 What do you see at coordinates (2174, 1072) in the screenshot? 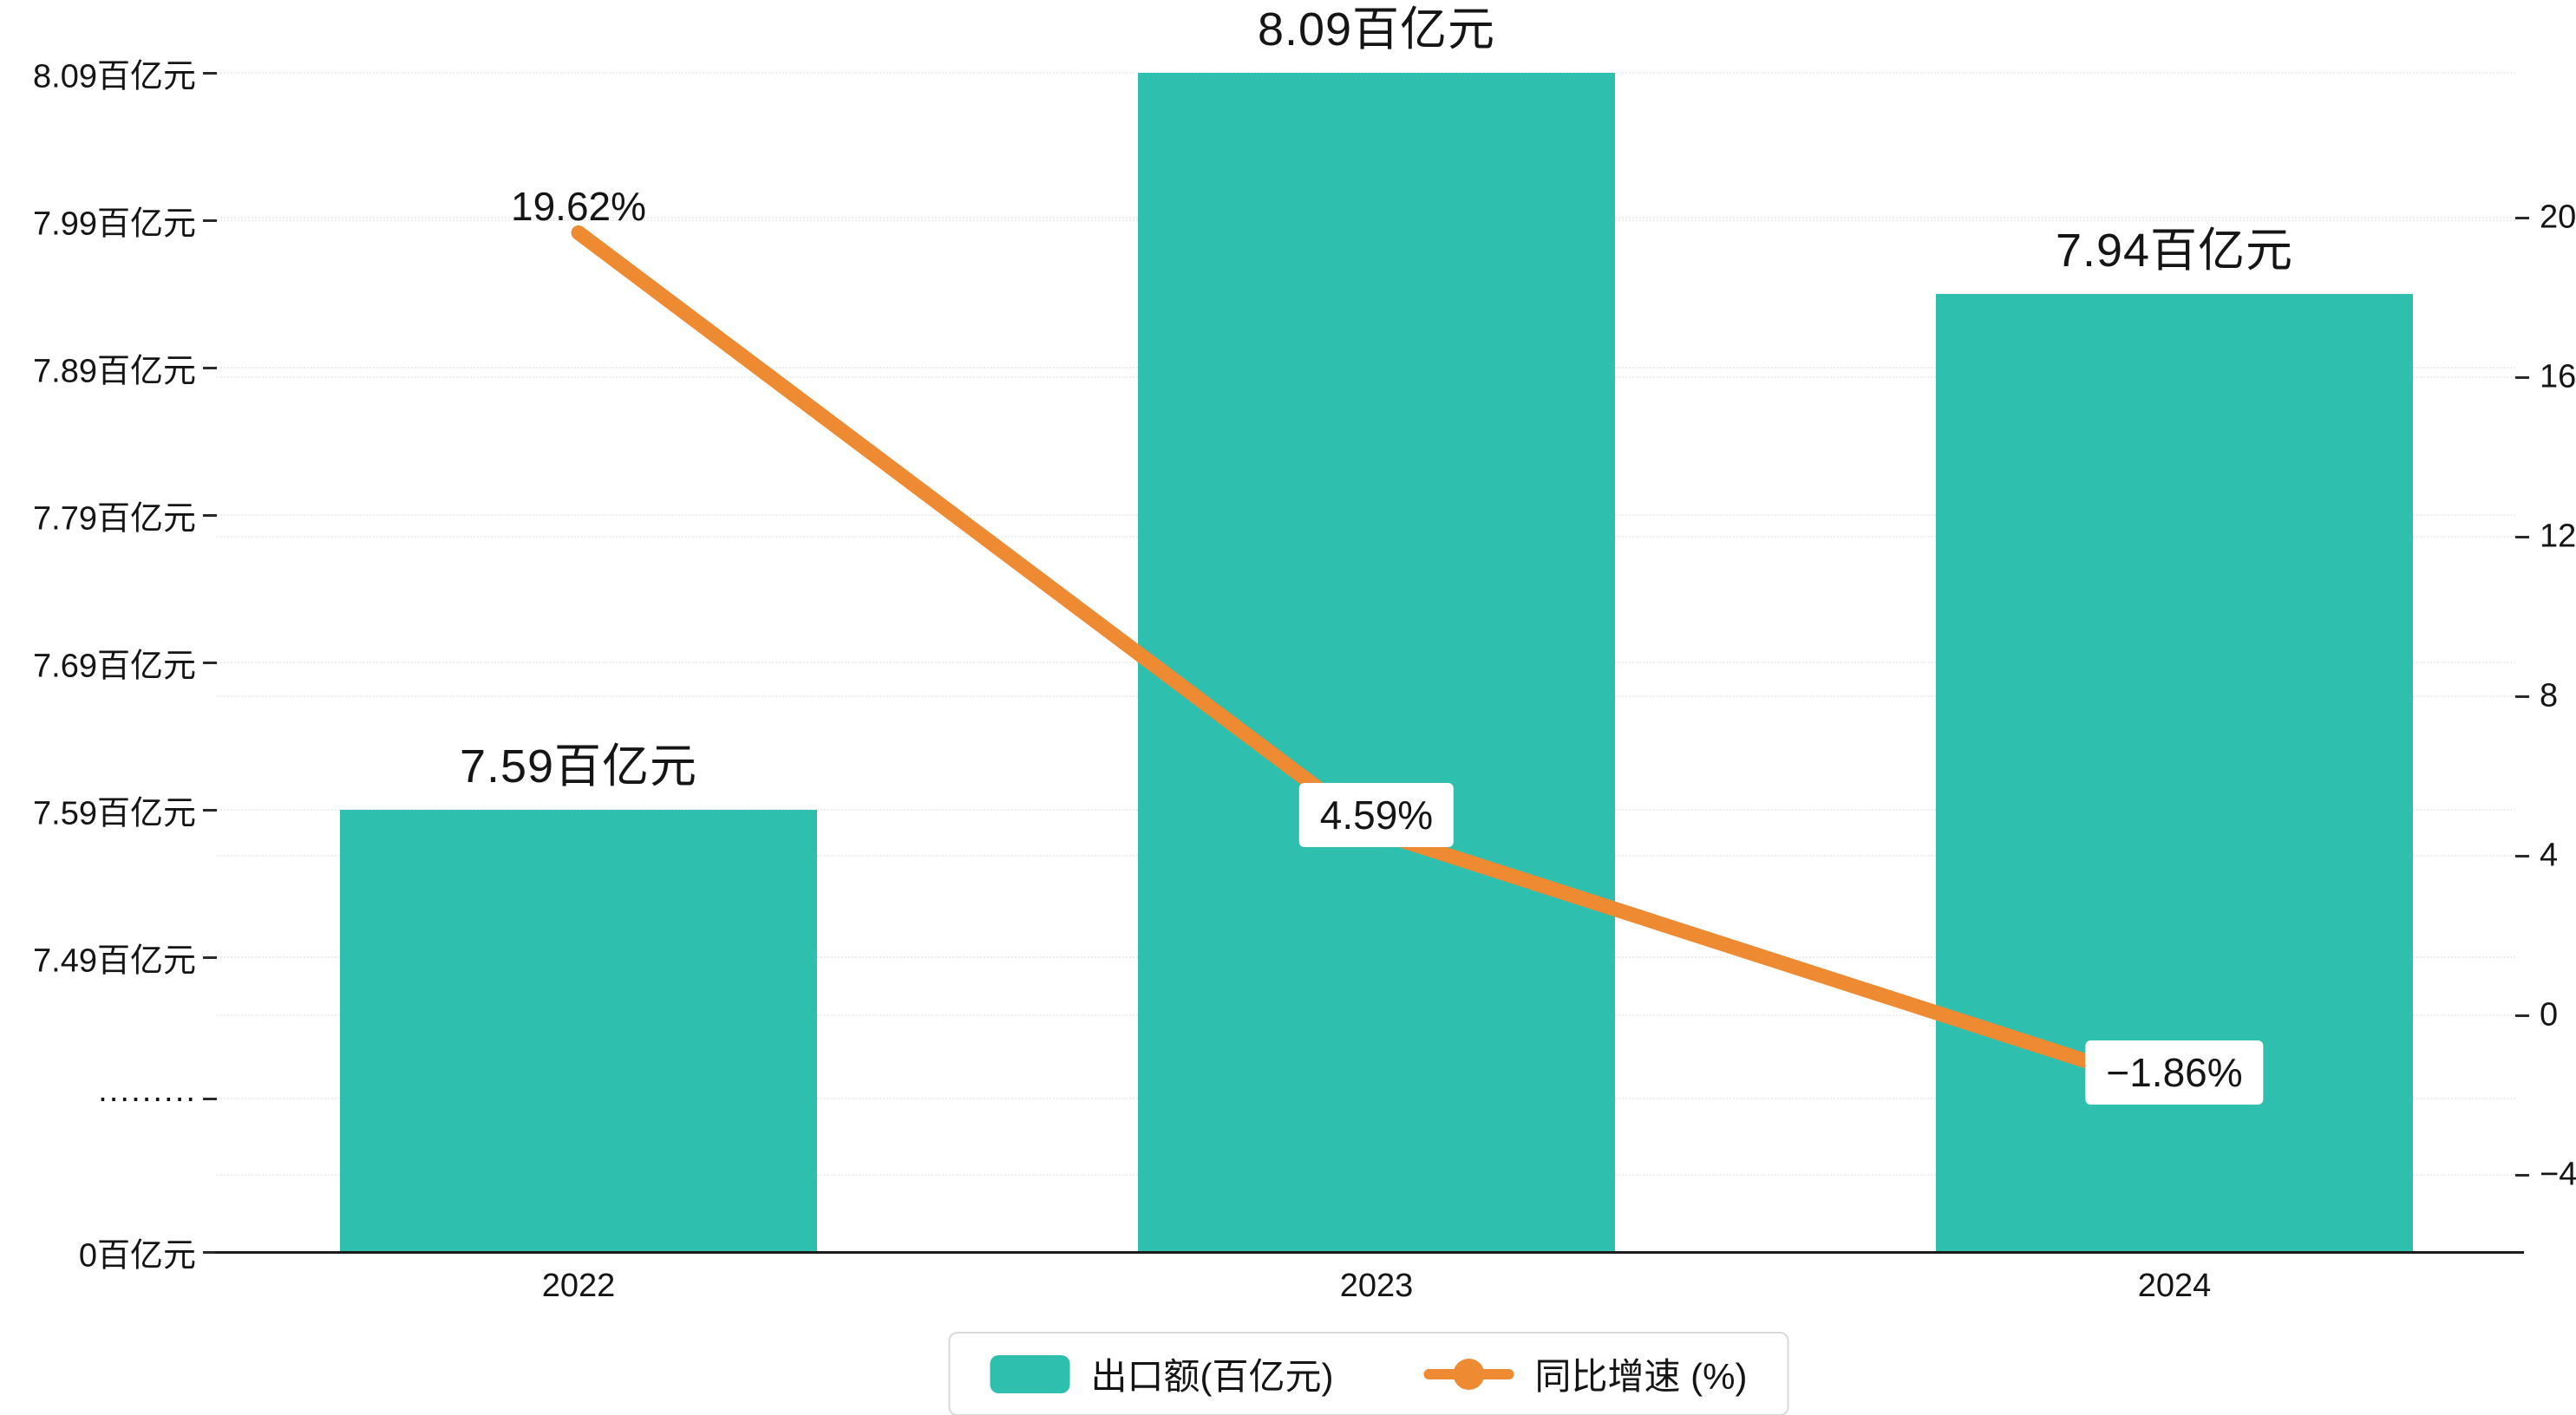
I see `growth-value-label: −1.86%` at bounding box center [2174, 1072].